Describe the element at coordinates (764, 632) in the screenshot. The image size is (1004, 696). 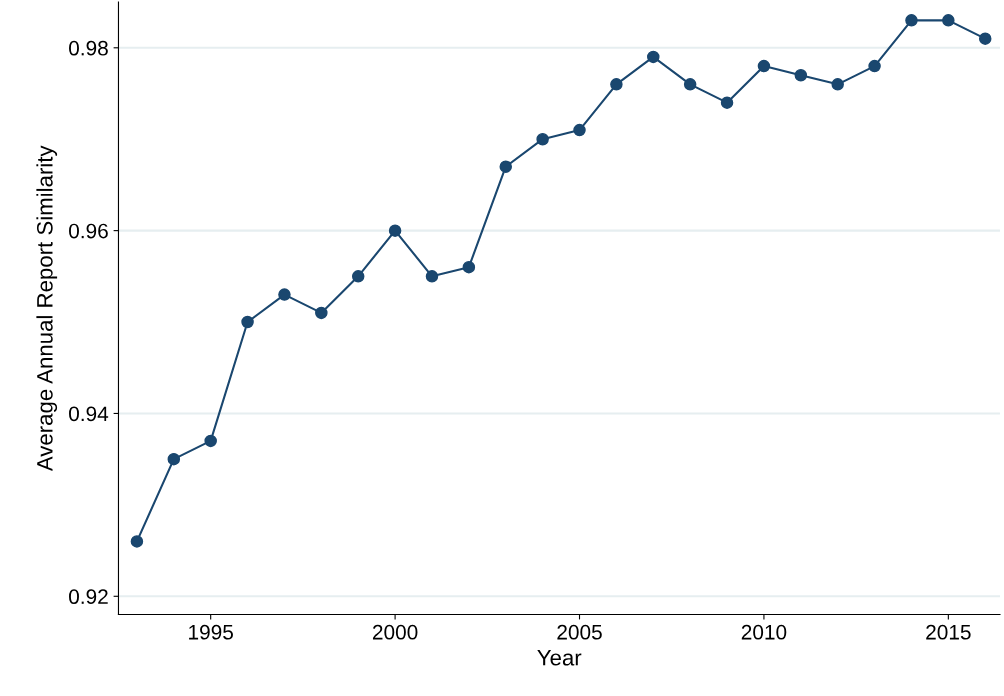
I see `x-tick-label: 2010` at that location.